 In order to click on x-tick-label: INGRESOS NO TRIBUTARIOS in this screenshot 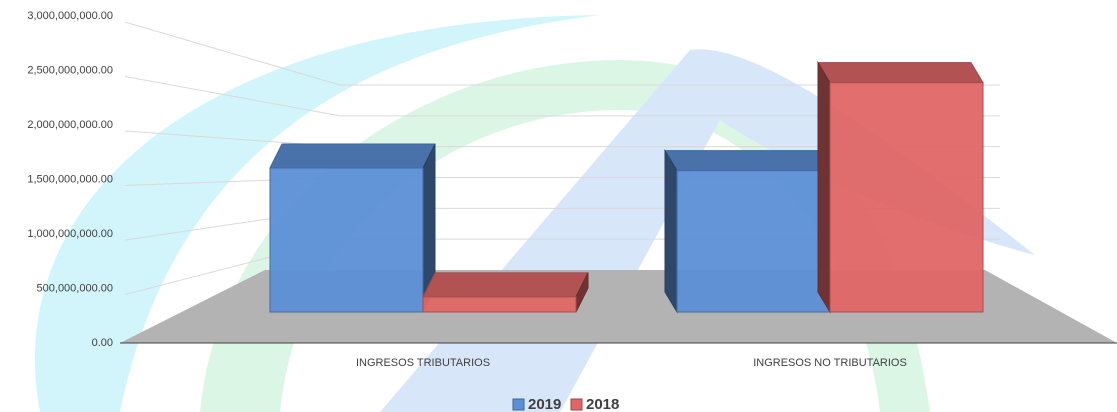, I will do `click(830, 363)`.